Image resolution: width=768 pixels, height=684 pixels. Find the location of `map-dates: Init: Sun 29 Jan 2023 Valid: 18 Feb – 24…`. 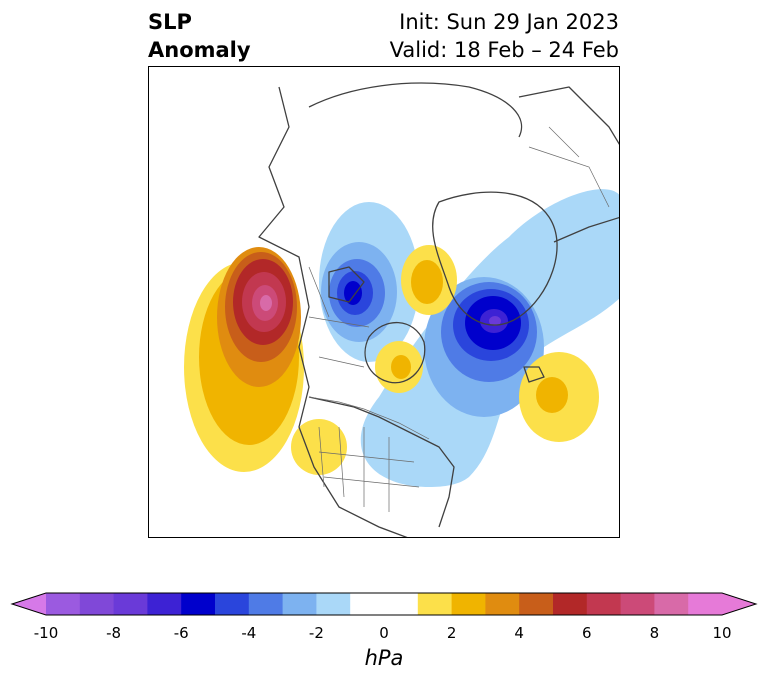

map-dates: Init: Sun 29 Jan 2023 Valid: 18 Feb – 24… is located at coordinates (504, 36).